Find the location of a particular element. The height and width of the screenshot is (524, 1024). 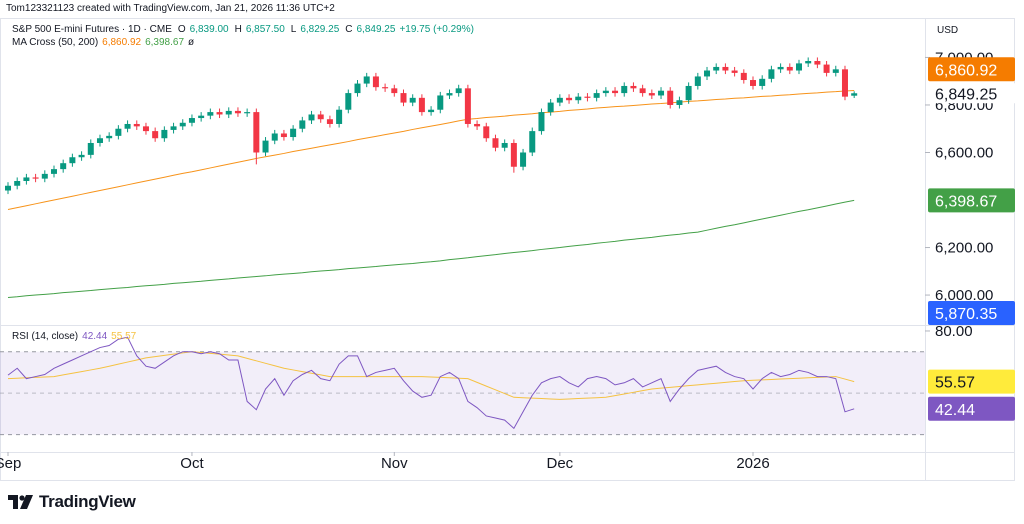

ma-fast: 6,860.92 is located at coordinates (122, 42).